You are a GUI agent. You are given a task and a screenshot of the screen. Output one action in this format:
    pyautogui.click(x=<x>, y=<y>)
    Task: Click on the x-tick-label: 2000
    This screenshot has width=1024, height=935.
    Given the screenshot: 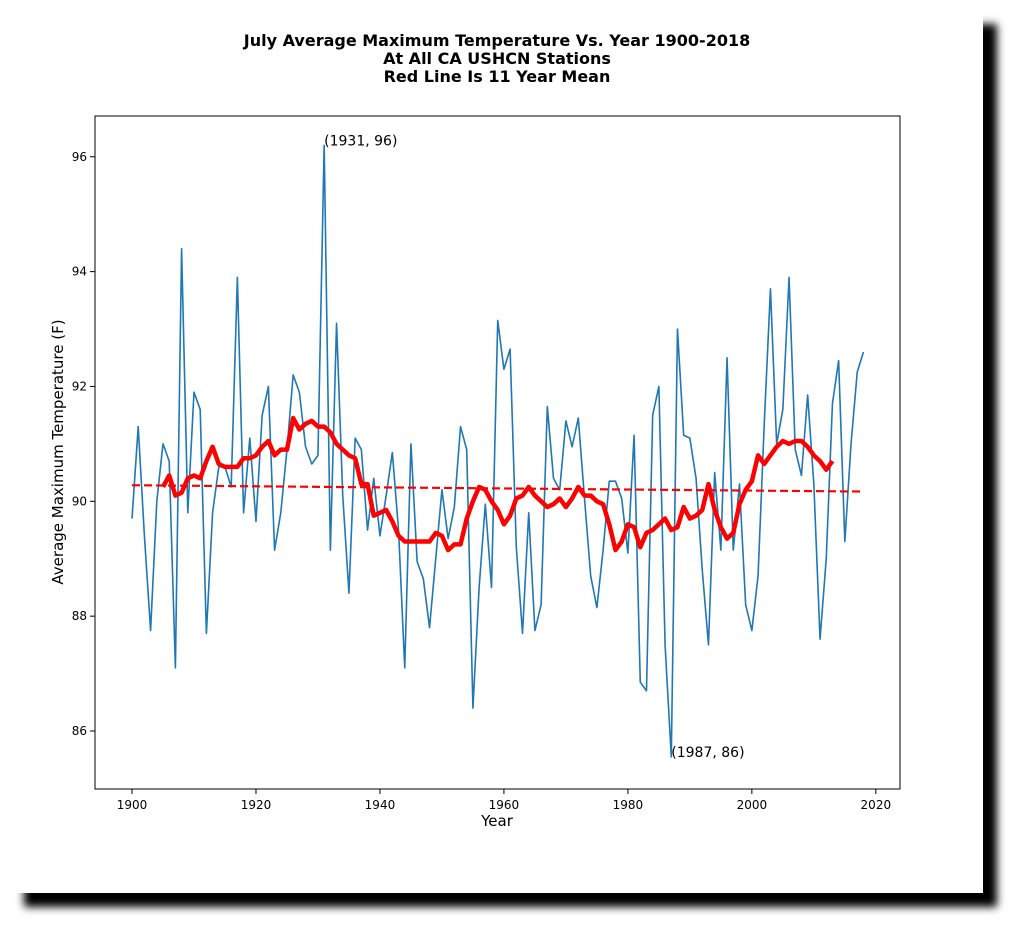 What is the action you would take?
    pyautogui.click(x=752, y=805)
    